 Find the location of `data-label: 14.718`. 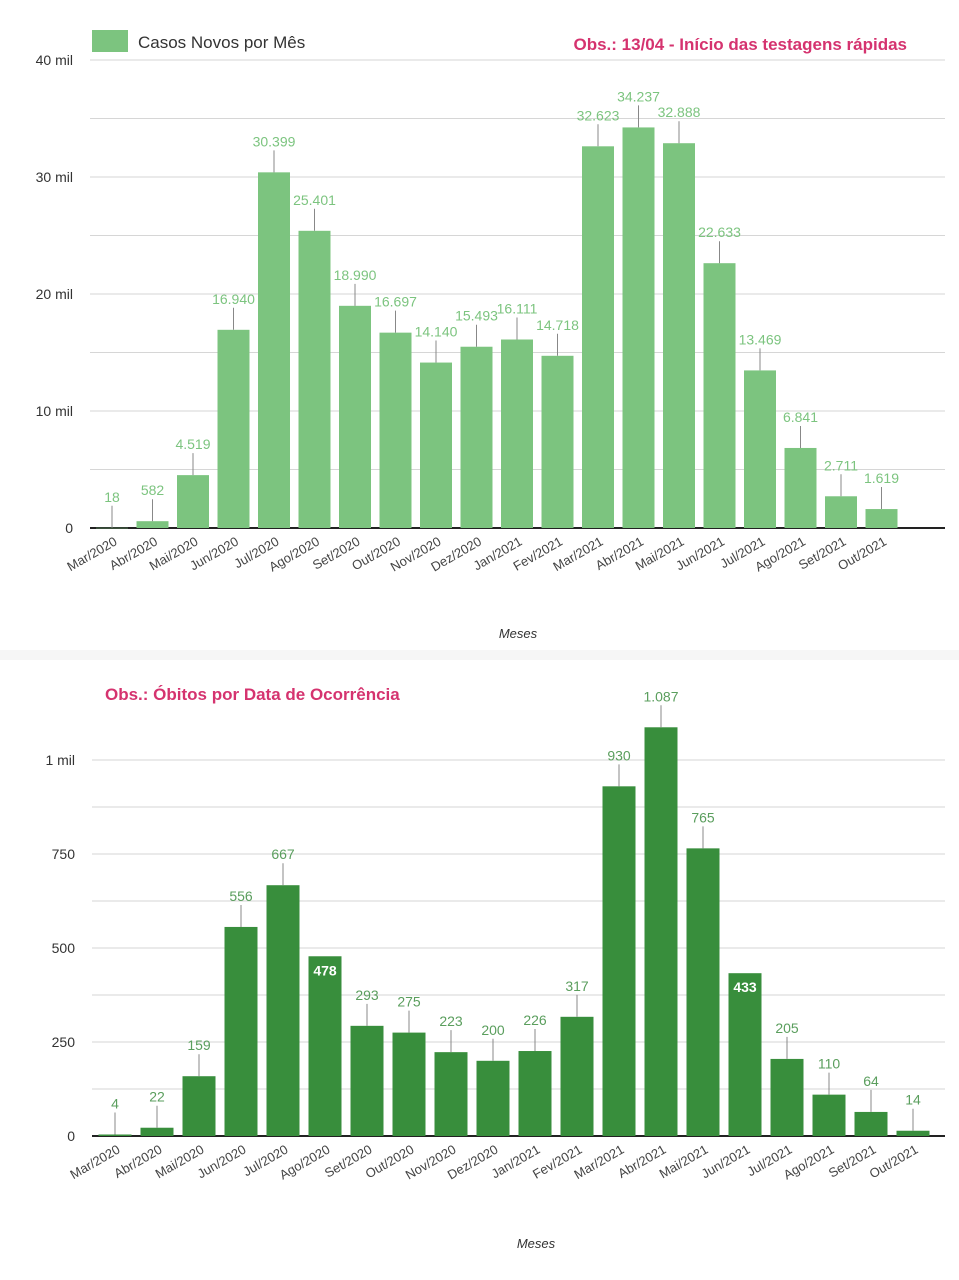

data-label: 14.718 is located at coordinates (557, 325).